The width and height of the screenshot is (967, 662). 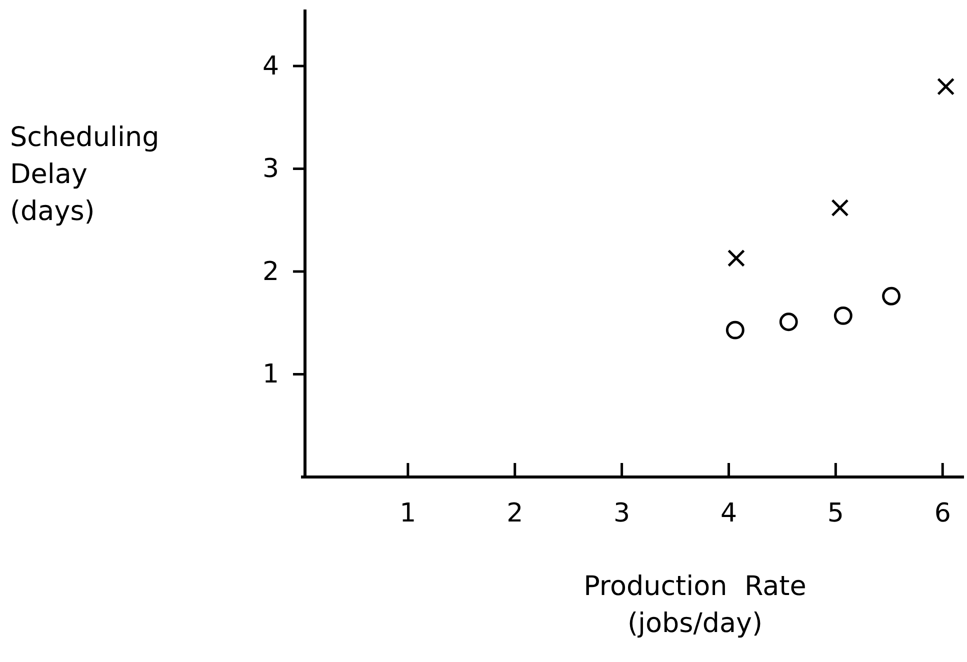 What do you see at coordinates (515, 513) in the screenshot?
I see `x-tick-label: 2` at bounding box center [515, 513].